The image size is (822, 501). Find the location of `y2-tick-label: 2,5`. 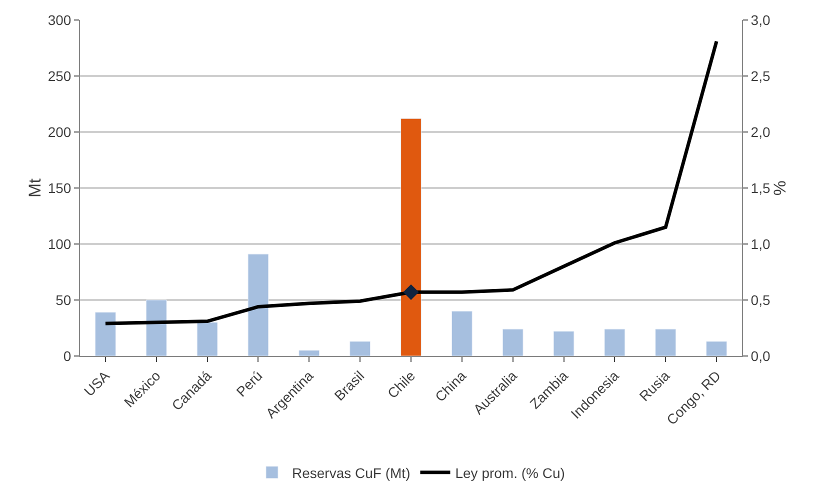

y2-tick-label: 2,5 is located at coordinates (760, 76).